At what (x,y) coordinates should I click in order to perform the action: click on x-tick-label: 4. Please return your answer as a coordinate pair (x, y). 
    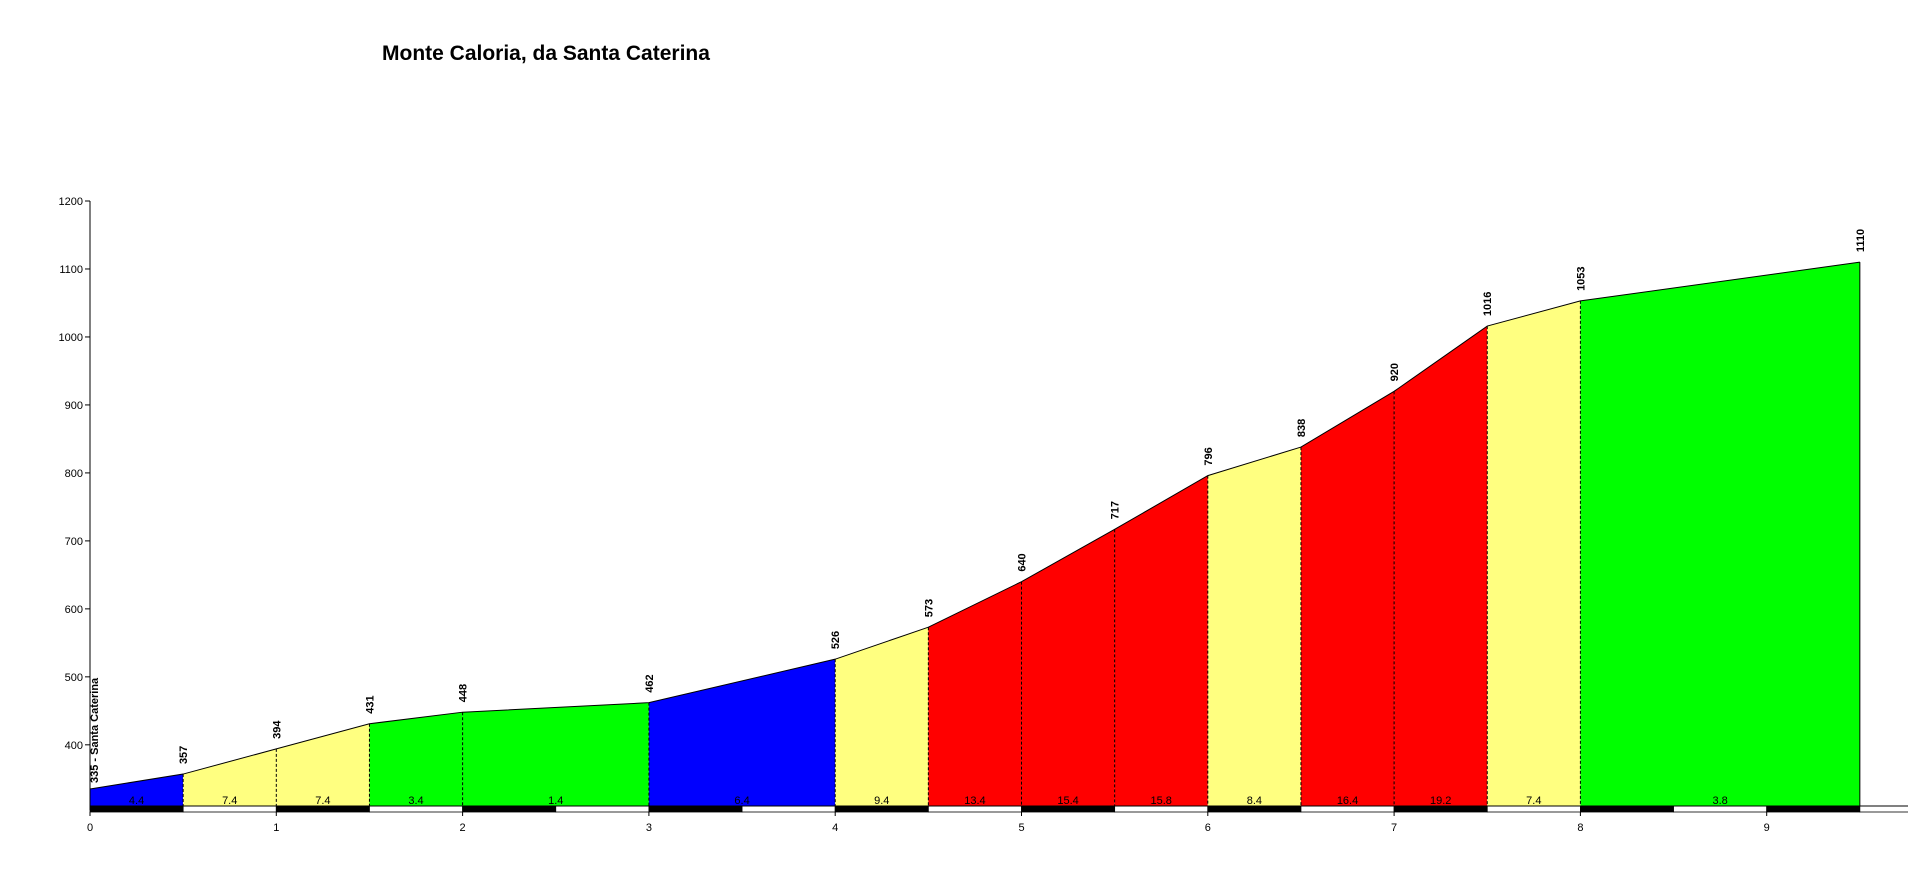
    Looking at the image, I should click on (835, 828).